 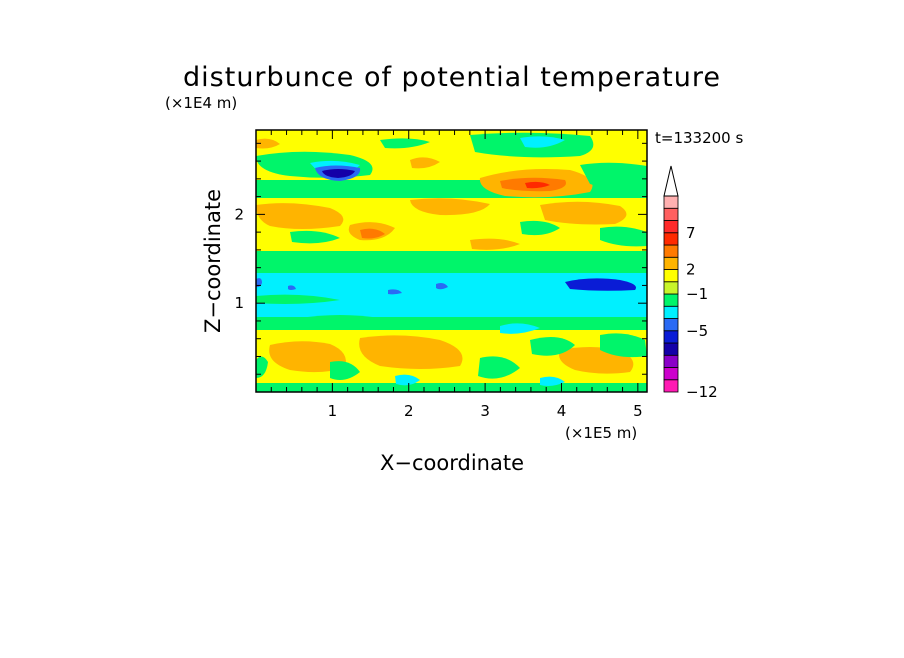 I want to click on chart-title: disturbunce of potential temperature, so click(x=452, y=77).